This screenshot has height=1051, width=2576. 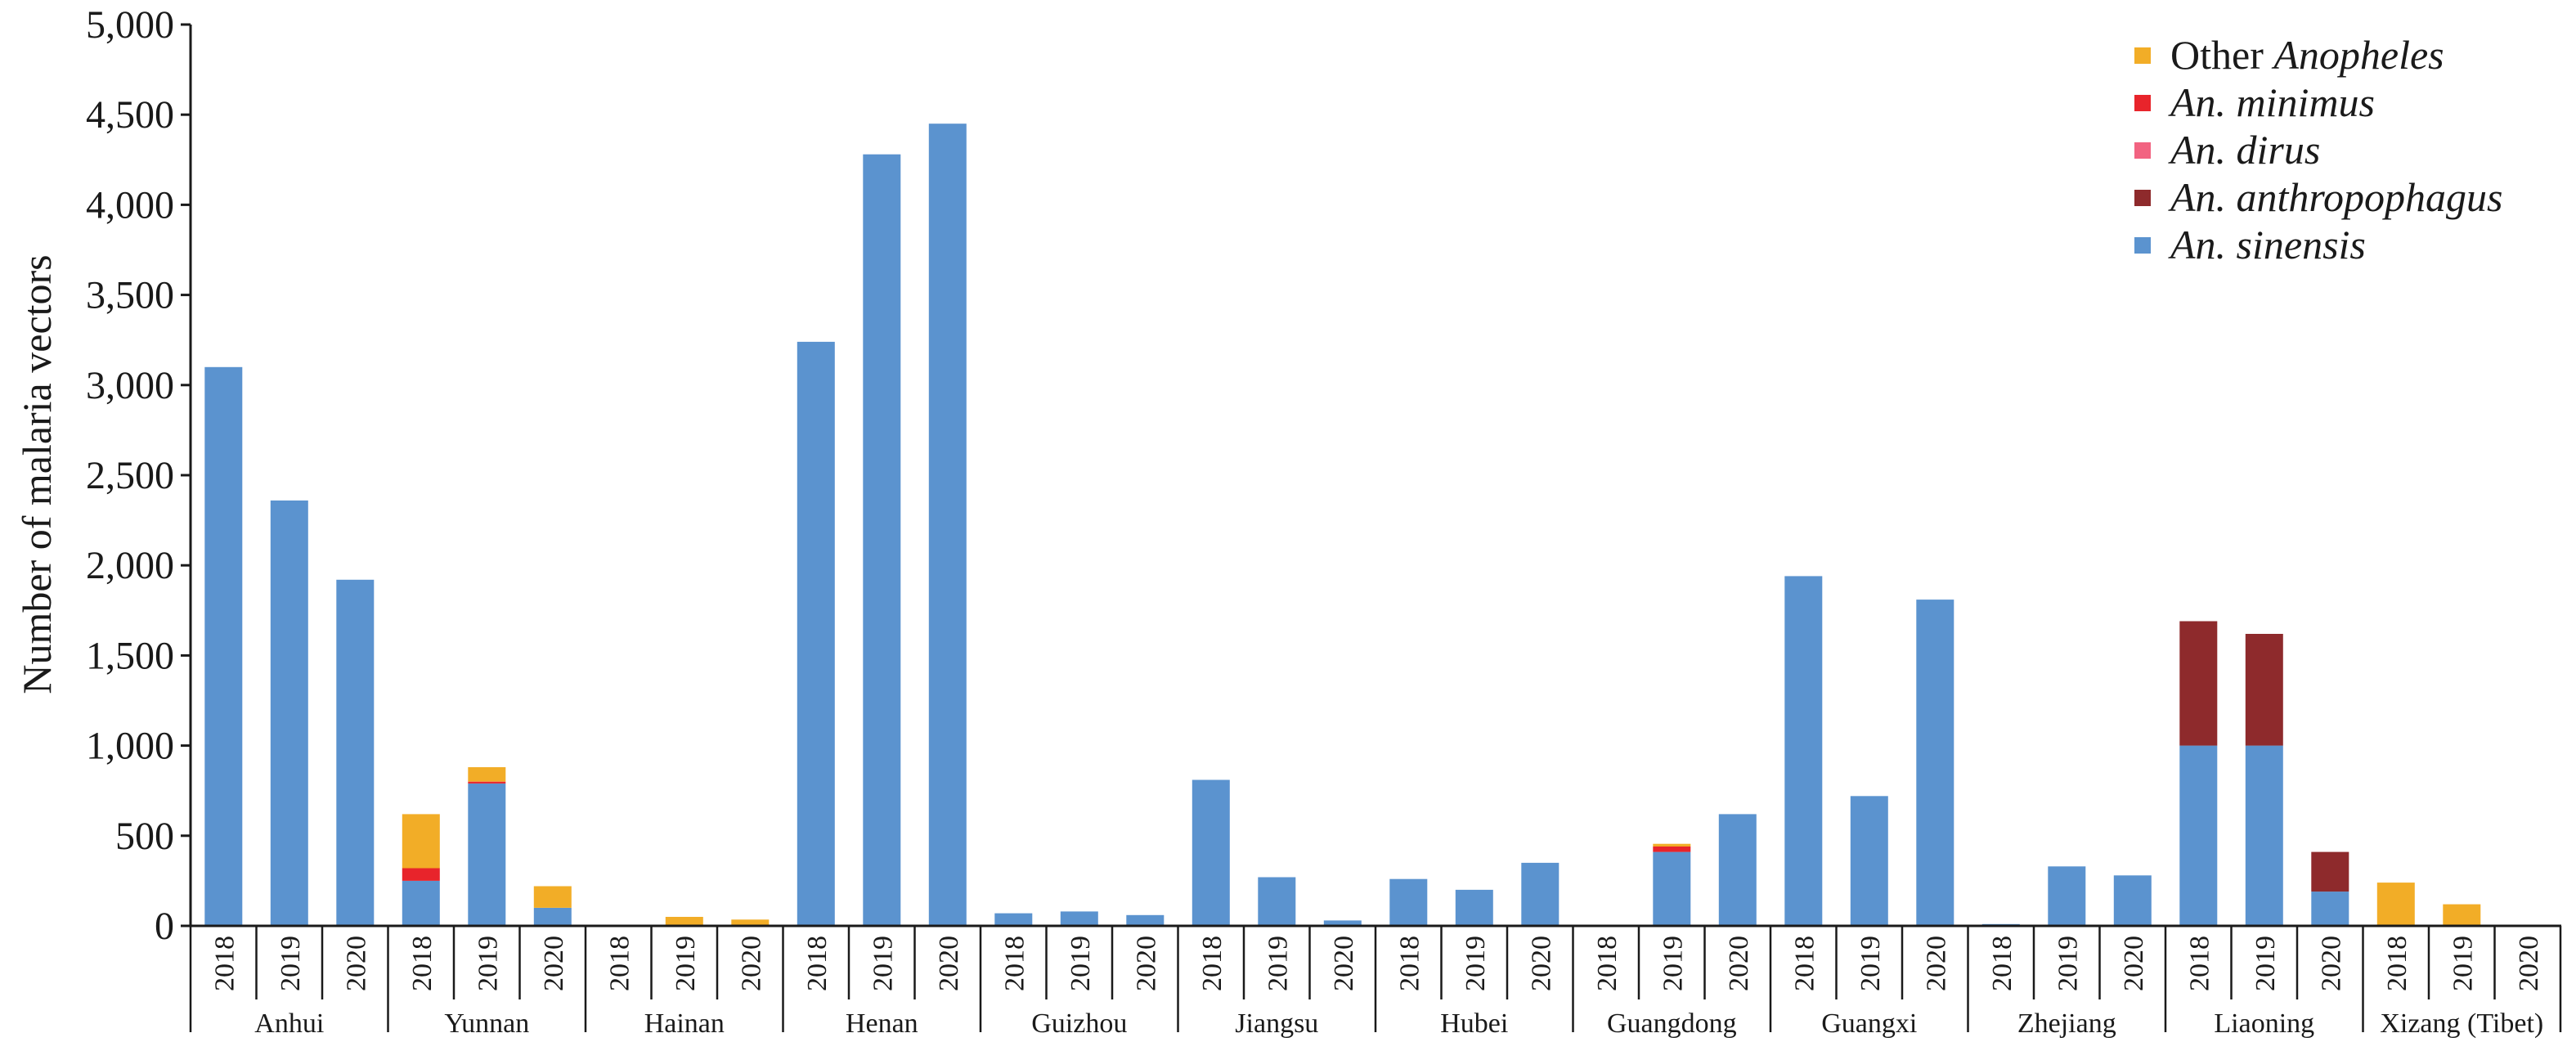 What do you see at coordinates (130, 385) in the screenshot?
I see `y-tick-label: 3,000` at bounding box center [130, 385].